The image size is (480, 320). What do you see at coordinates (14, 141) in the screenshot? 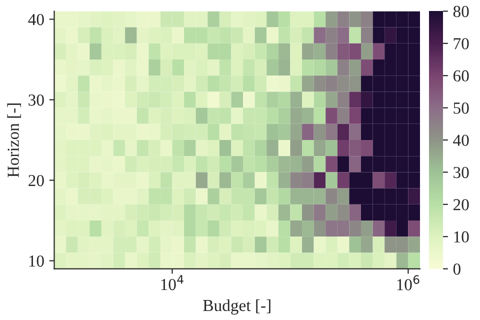
I see `y-axis-title: Horizon [-]` at bounding box center [14, 141].